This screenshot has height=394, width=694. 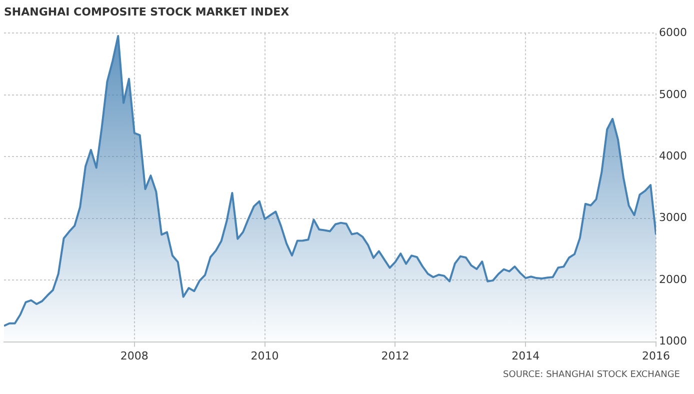 I want to click on x-tick-label: 2008, so click(x=134, y=355).